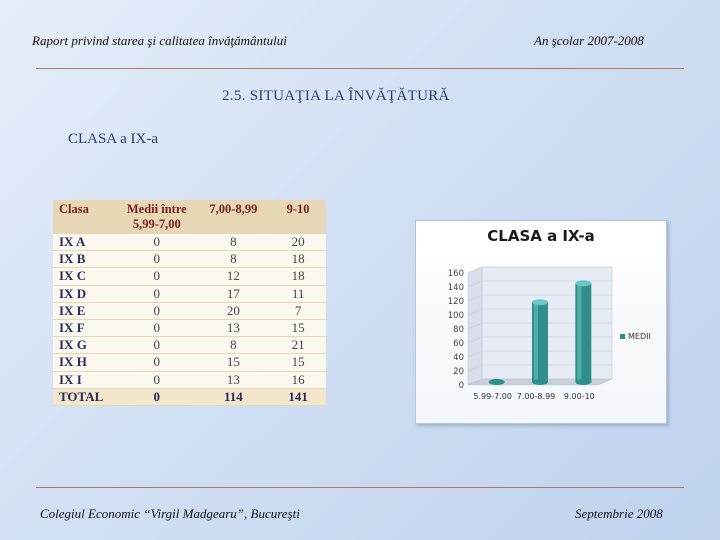 Image resolution: width=720 pixels, height=540 pixels. I want to click on table-cell: 141, so click(298, 397).